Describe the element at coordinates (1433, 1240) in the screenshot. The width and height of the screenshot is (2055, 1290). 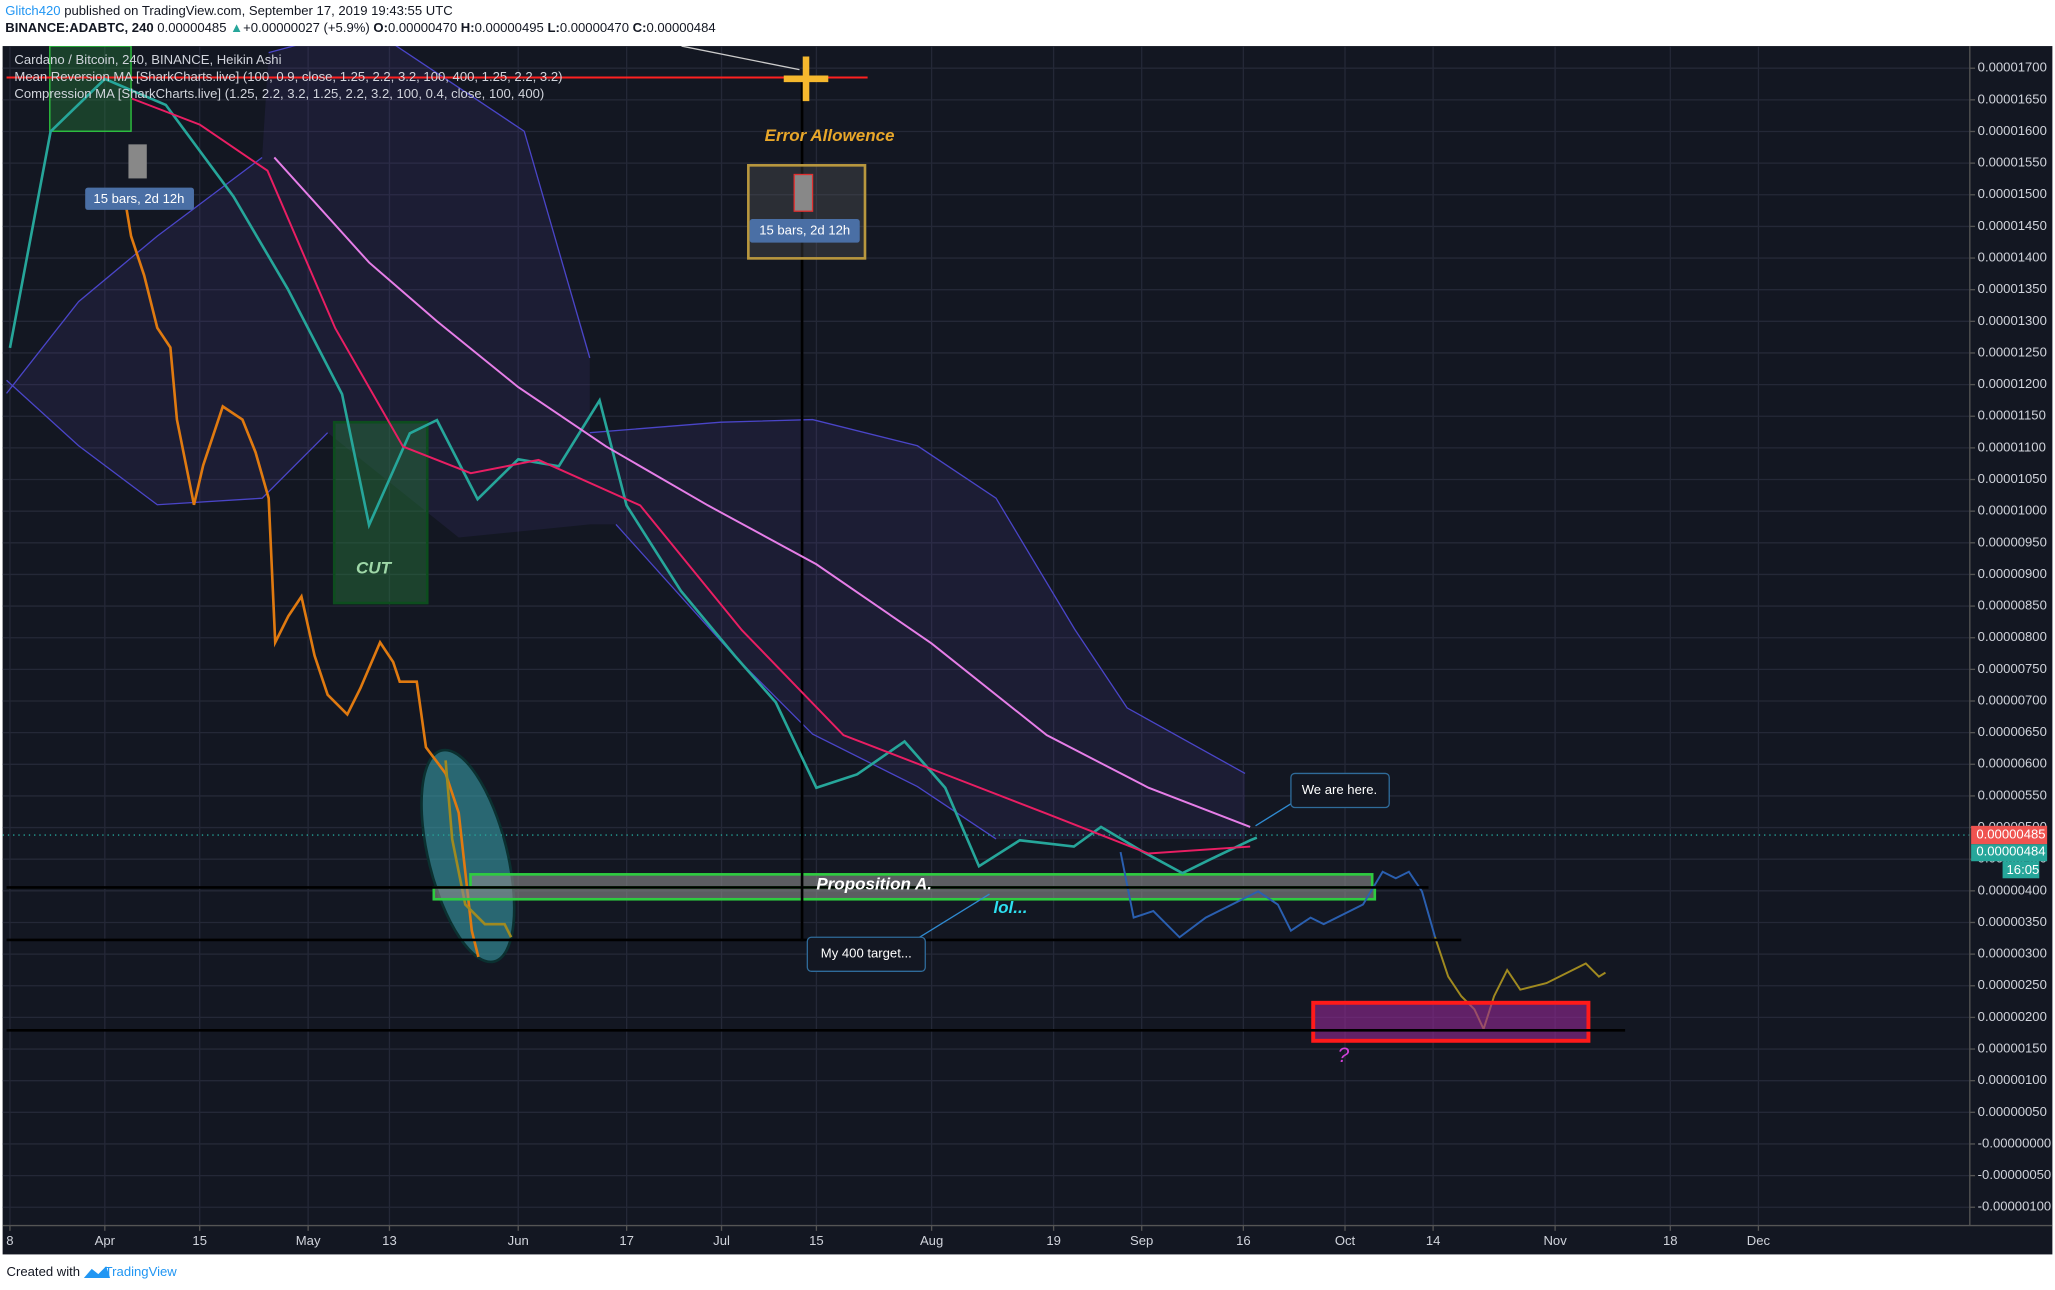
I see `x-tick-label: 14` at that location.